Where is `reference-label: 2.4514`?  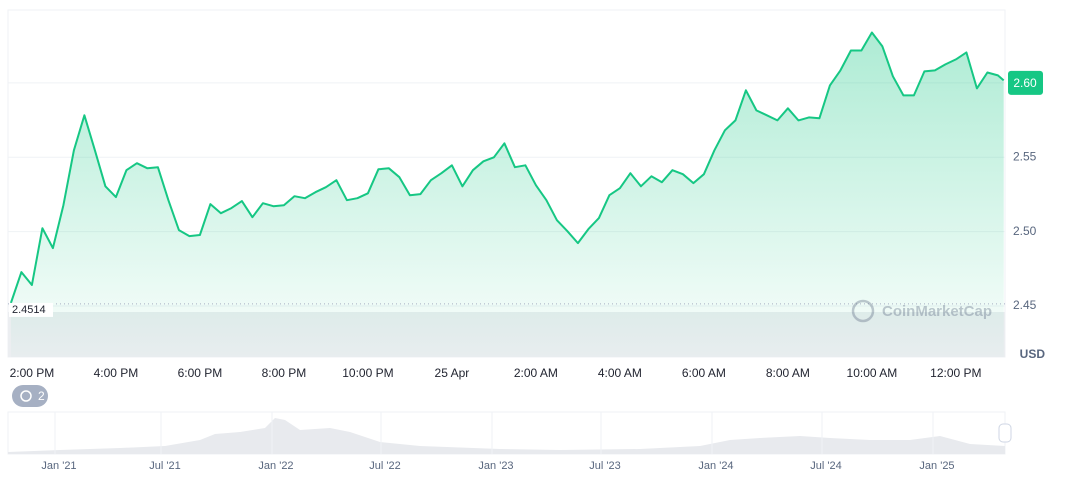
reference-label: 2.4514 is located at coordinates (29, 310).